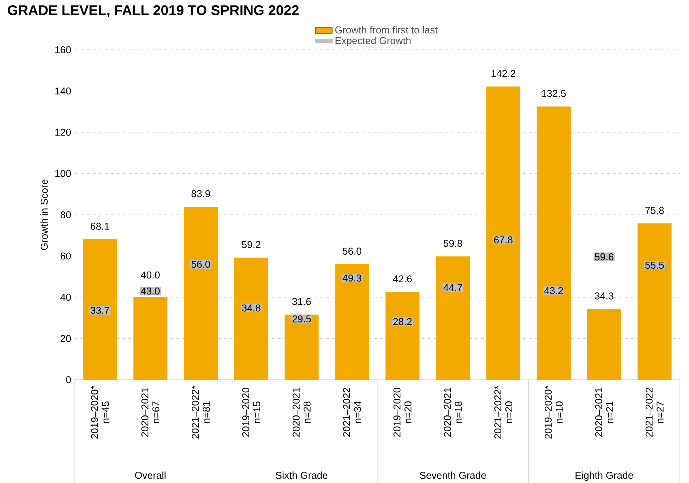  What do you see at coordinates (604, 412) in the screenshot?
I see `x-tick-label: 2020–2021 n=21` at bounding box center [604, 412].